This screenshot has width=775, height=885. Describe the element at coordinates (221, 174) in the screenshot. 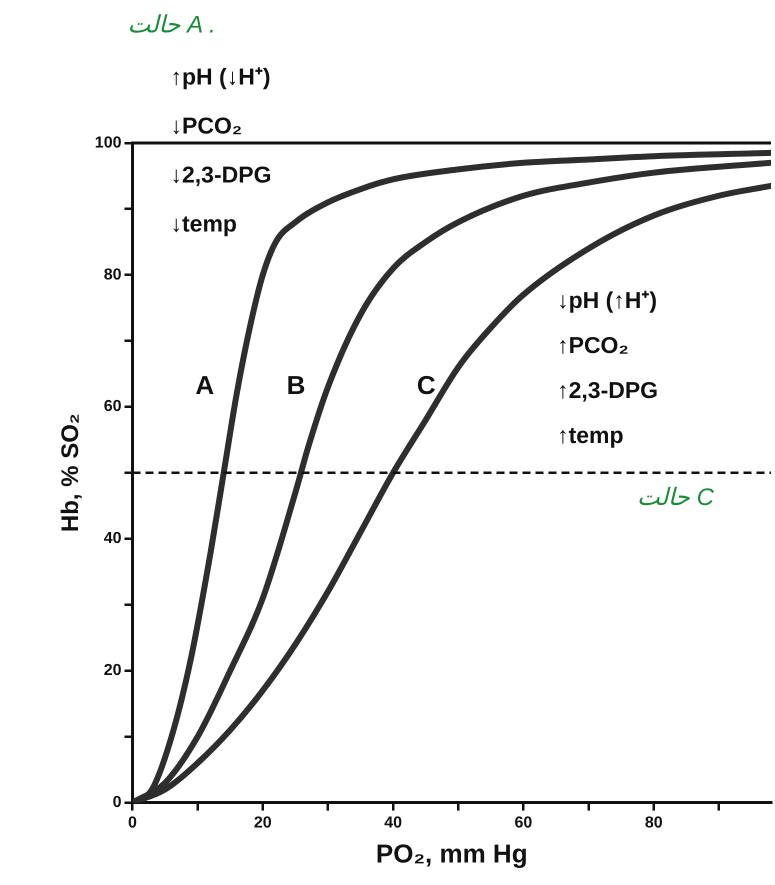

I see `annotation: ↓2,3-DPG` at that location.